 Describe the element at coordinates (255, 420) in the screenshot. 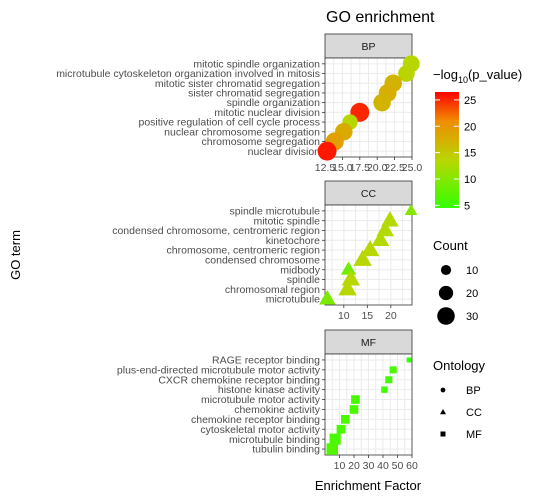

I see `y-tick-label: chemokine receptor binding` at that location.